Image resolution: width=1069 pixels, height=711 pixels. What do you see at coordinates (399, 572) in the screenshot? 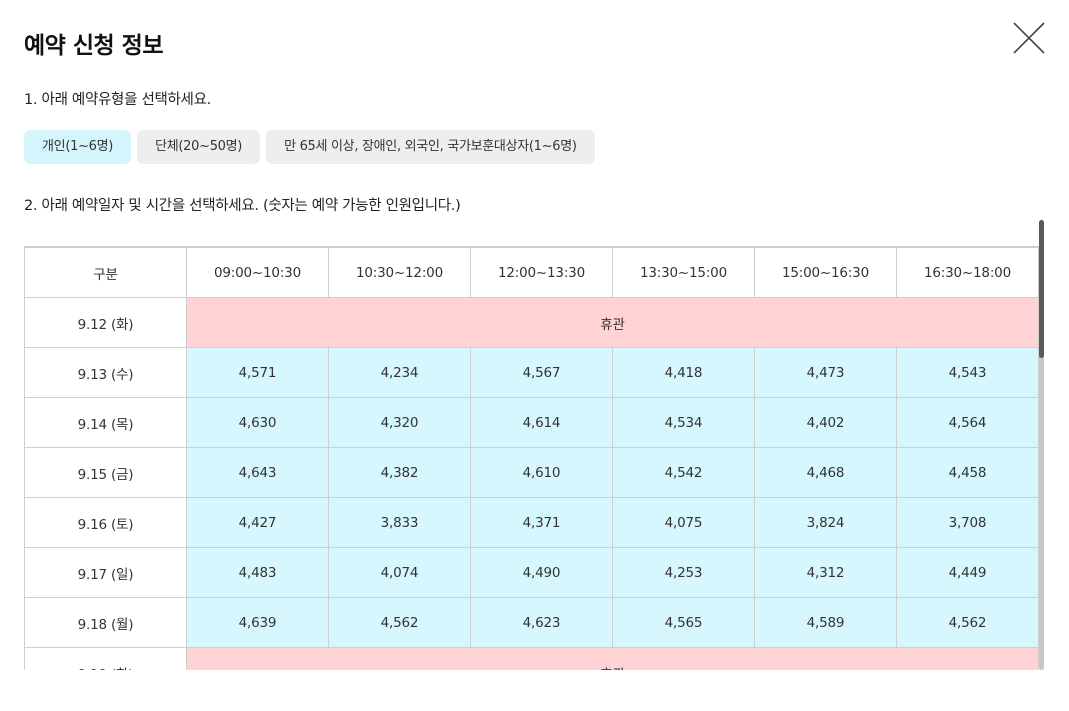
I see `capacity-cell: 4,074` at bounding box center [399, 572].